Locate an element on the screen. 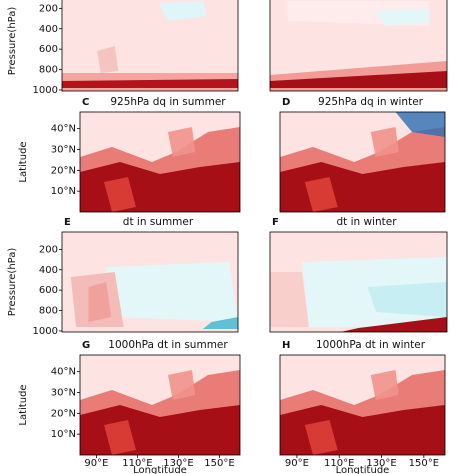 The height and width of the screenshot is (474, 474). panel-label: G is located at coordinates (86, 345).